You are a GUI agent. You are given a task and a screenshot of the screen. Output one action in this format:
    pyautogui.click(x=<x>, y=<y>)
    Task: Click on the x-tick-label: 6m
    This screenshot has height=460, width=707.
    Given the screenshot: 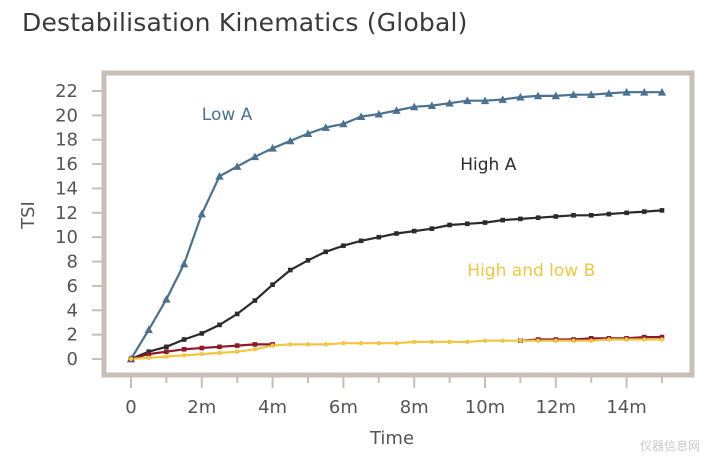 What is the action you would take?
    pyautogui.click(x=343, y=407)
    